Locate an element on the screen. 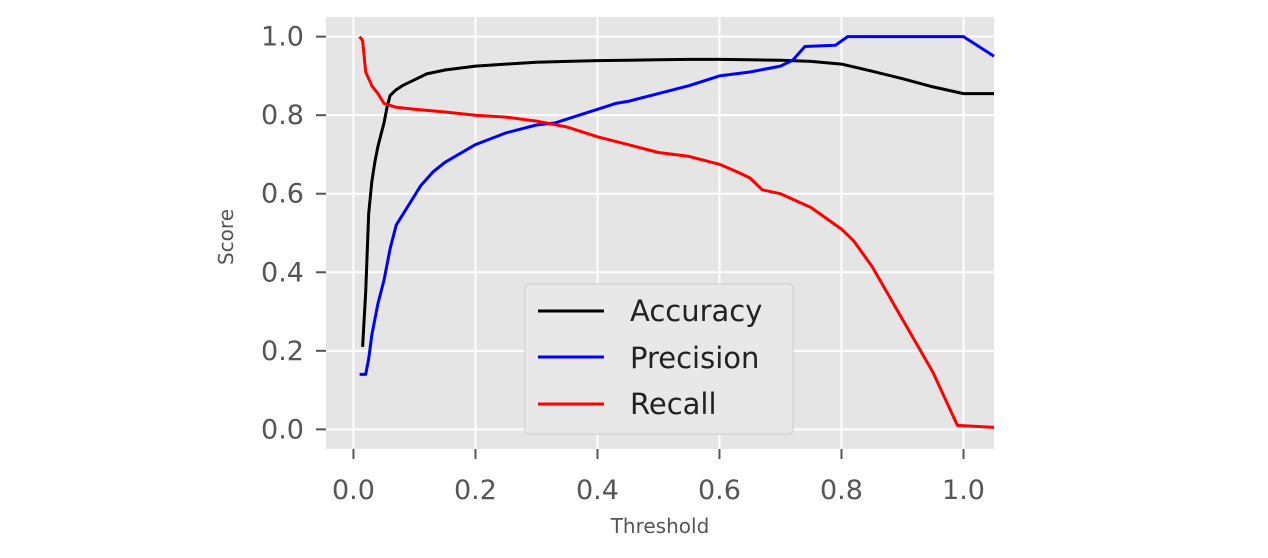 This screenshot has height=558, width=1268. x-axis-ticks: 0.0 0.2 0.4 0.6 0.8 1.0 is located at coordinates (658, 477).